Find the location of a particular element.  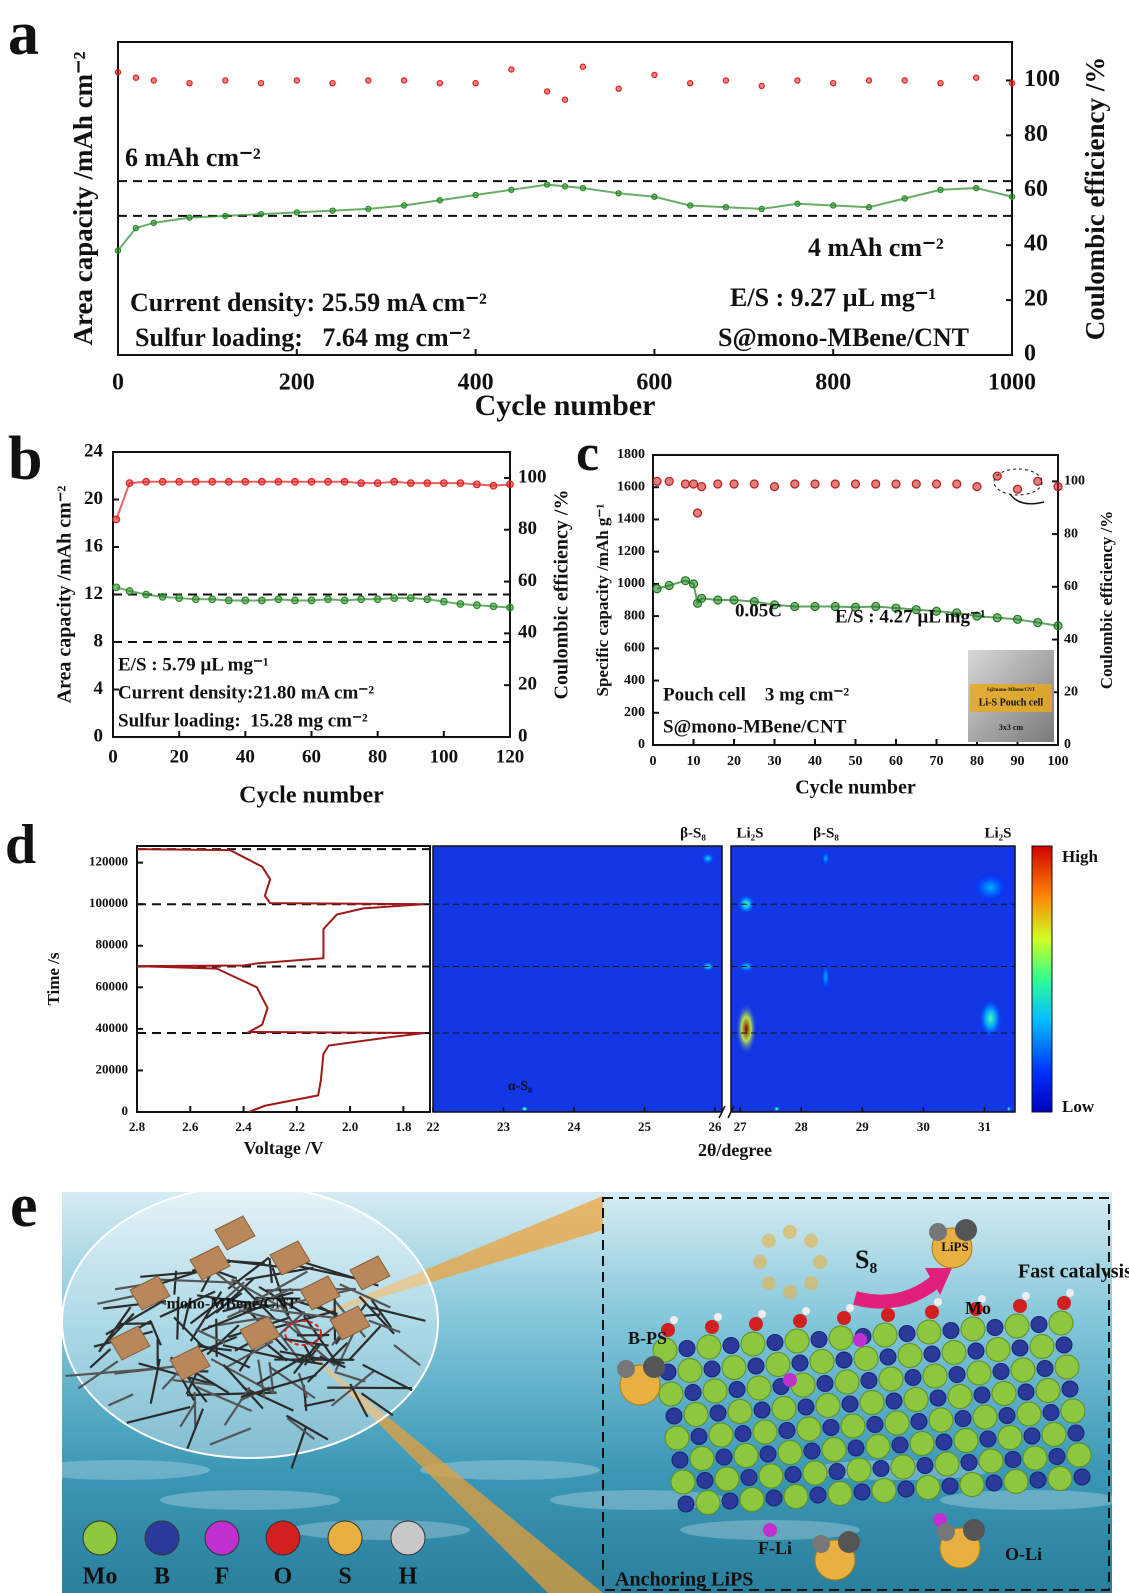

bubble-label: mono-MBene/CNT is located at coordinates (232, 1304).